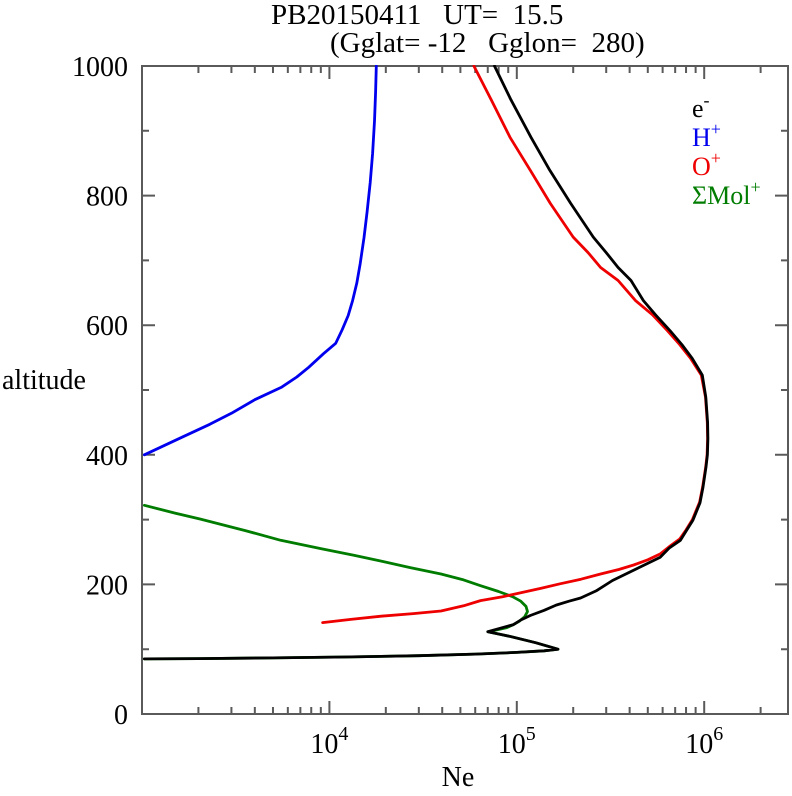  Describe the element at coordinates (706, 164) in the screenshot. I see `legend-item-o-plus: O+` at that location.